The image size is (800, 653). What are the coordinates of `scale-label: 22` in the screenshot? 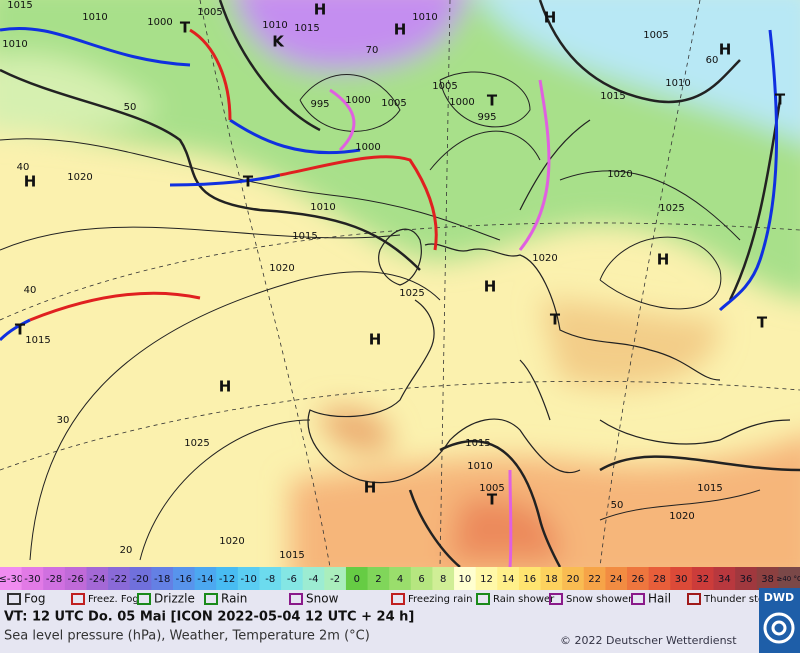 It's located at (594, 579).